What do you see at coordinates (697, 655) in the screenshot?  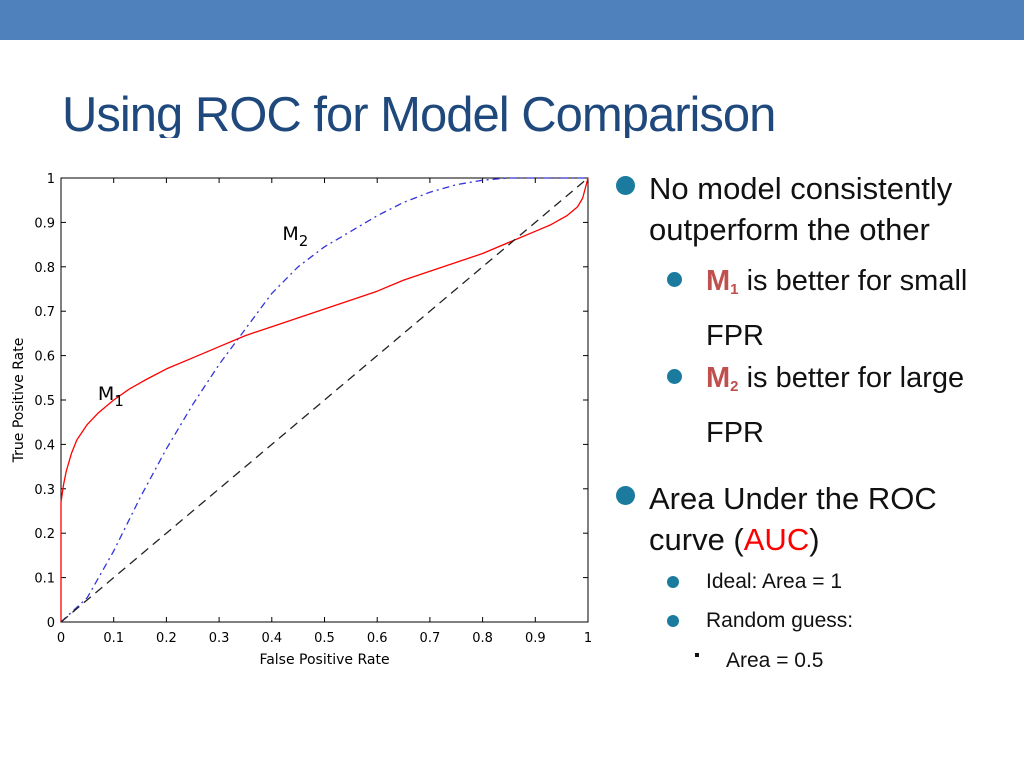 I see `square-bullet-icon` at bounding box center [697, 655].